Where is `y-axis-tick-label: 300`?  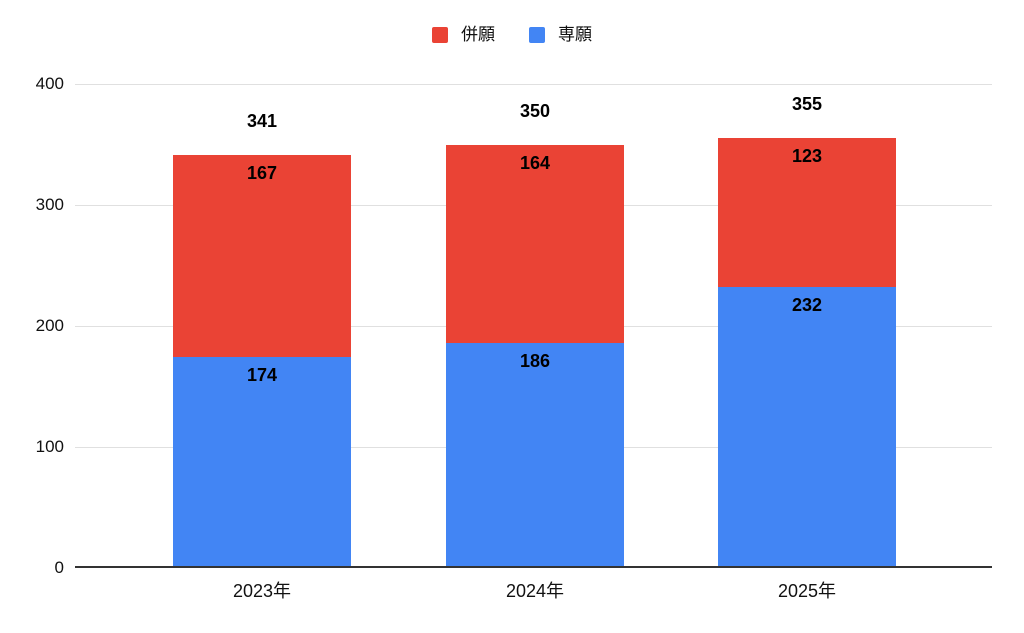 y-axis-tick-label: 300 is located at coordinates (49, 204).